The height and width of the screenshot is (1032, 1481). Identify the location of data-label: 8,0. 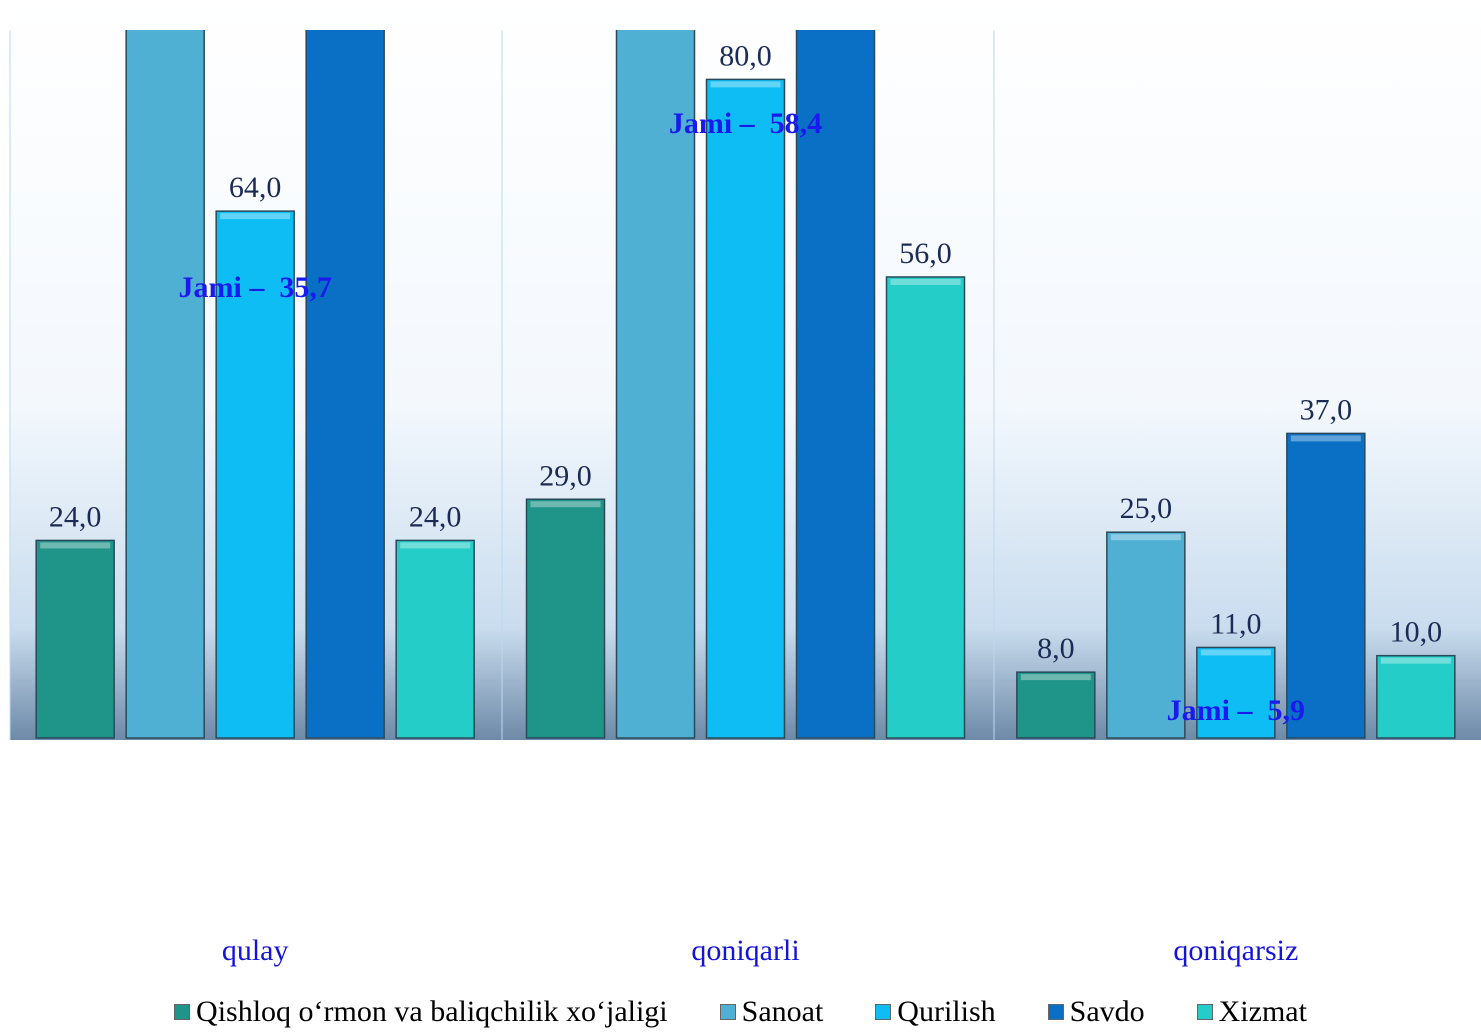
(1056, 648).